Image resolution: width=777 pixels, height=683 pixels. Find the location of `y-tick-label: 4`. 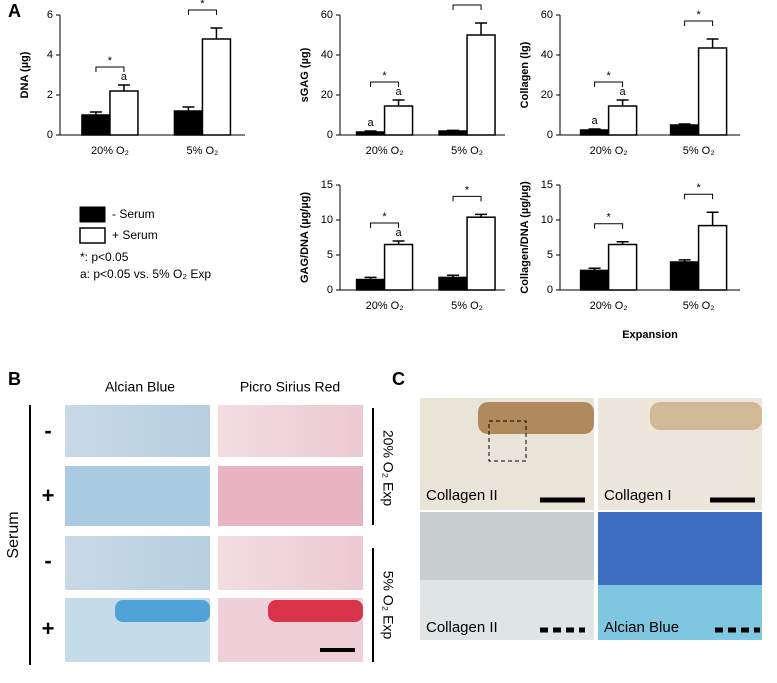

y-tick-label: 4 is located at coordinates (50, 55).